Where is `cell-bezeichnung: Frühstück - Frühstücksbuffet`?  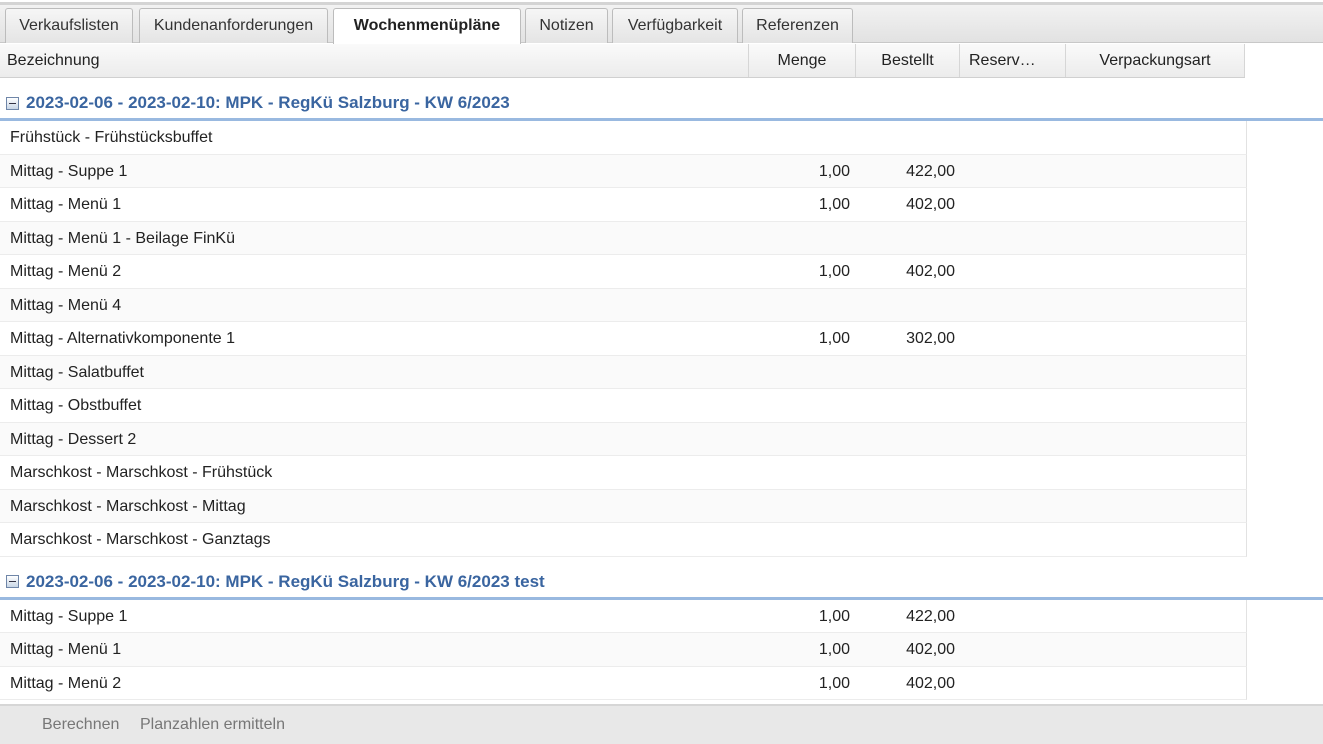
cell-bezeichnung: Frühstück - Frühstücksbuffet is located at coordinates (111, 137).